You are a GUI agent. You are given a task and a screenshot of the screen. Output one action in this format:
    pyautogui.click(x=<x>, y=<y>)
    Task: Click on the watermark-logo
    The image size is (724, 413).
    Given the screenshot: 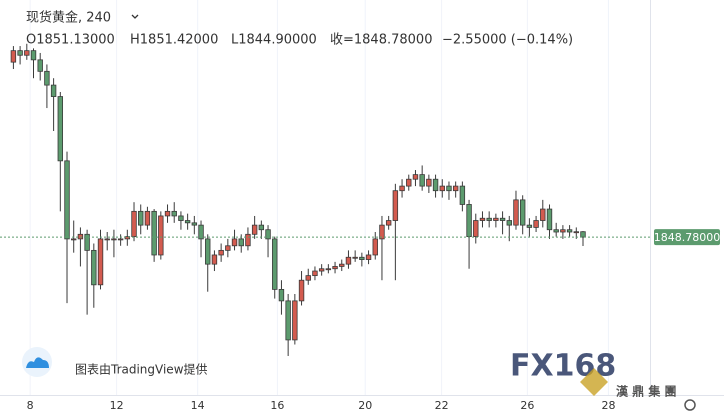 What is the action you would take?
    pyautogui.click(x=594, y=382)
    